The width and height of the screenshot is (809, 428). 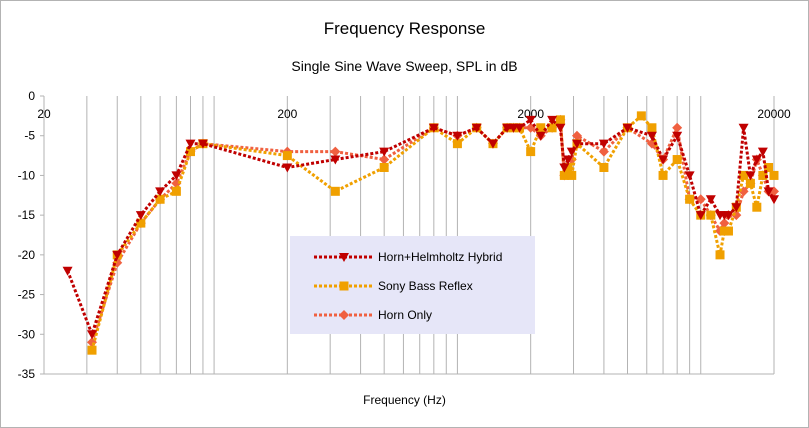 What do you see at coordinates (27, 334) in the screenshot?
I see `y-tick-label: -30` at bounding box center [27, 334].